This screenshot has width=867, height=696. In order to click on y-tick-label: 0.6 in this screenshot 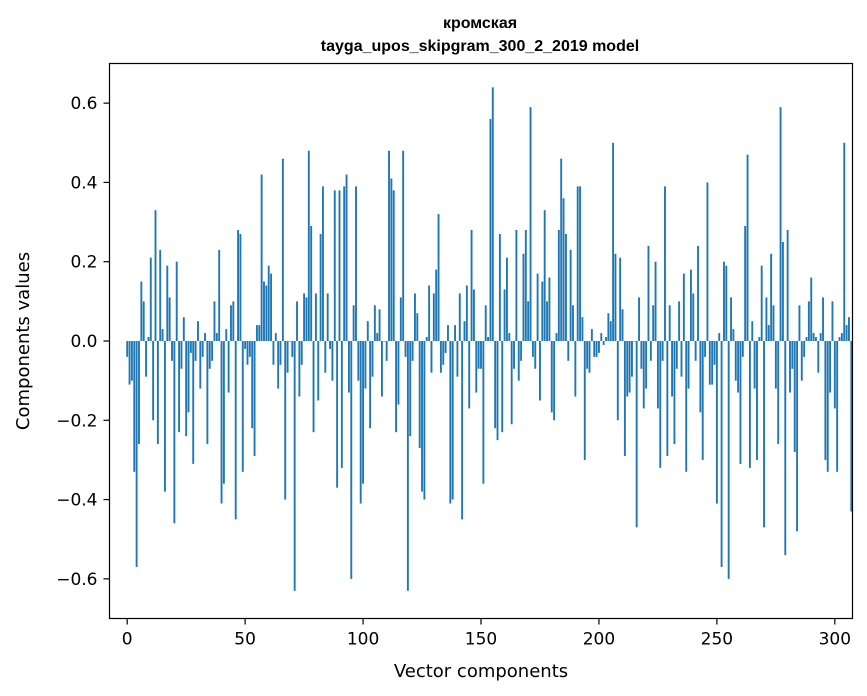, I will do `click(83, 104)`.